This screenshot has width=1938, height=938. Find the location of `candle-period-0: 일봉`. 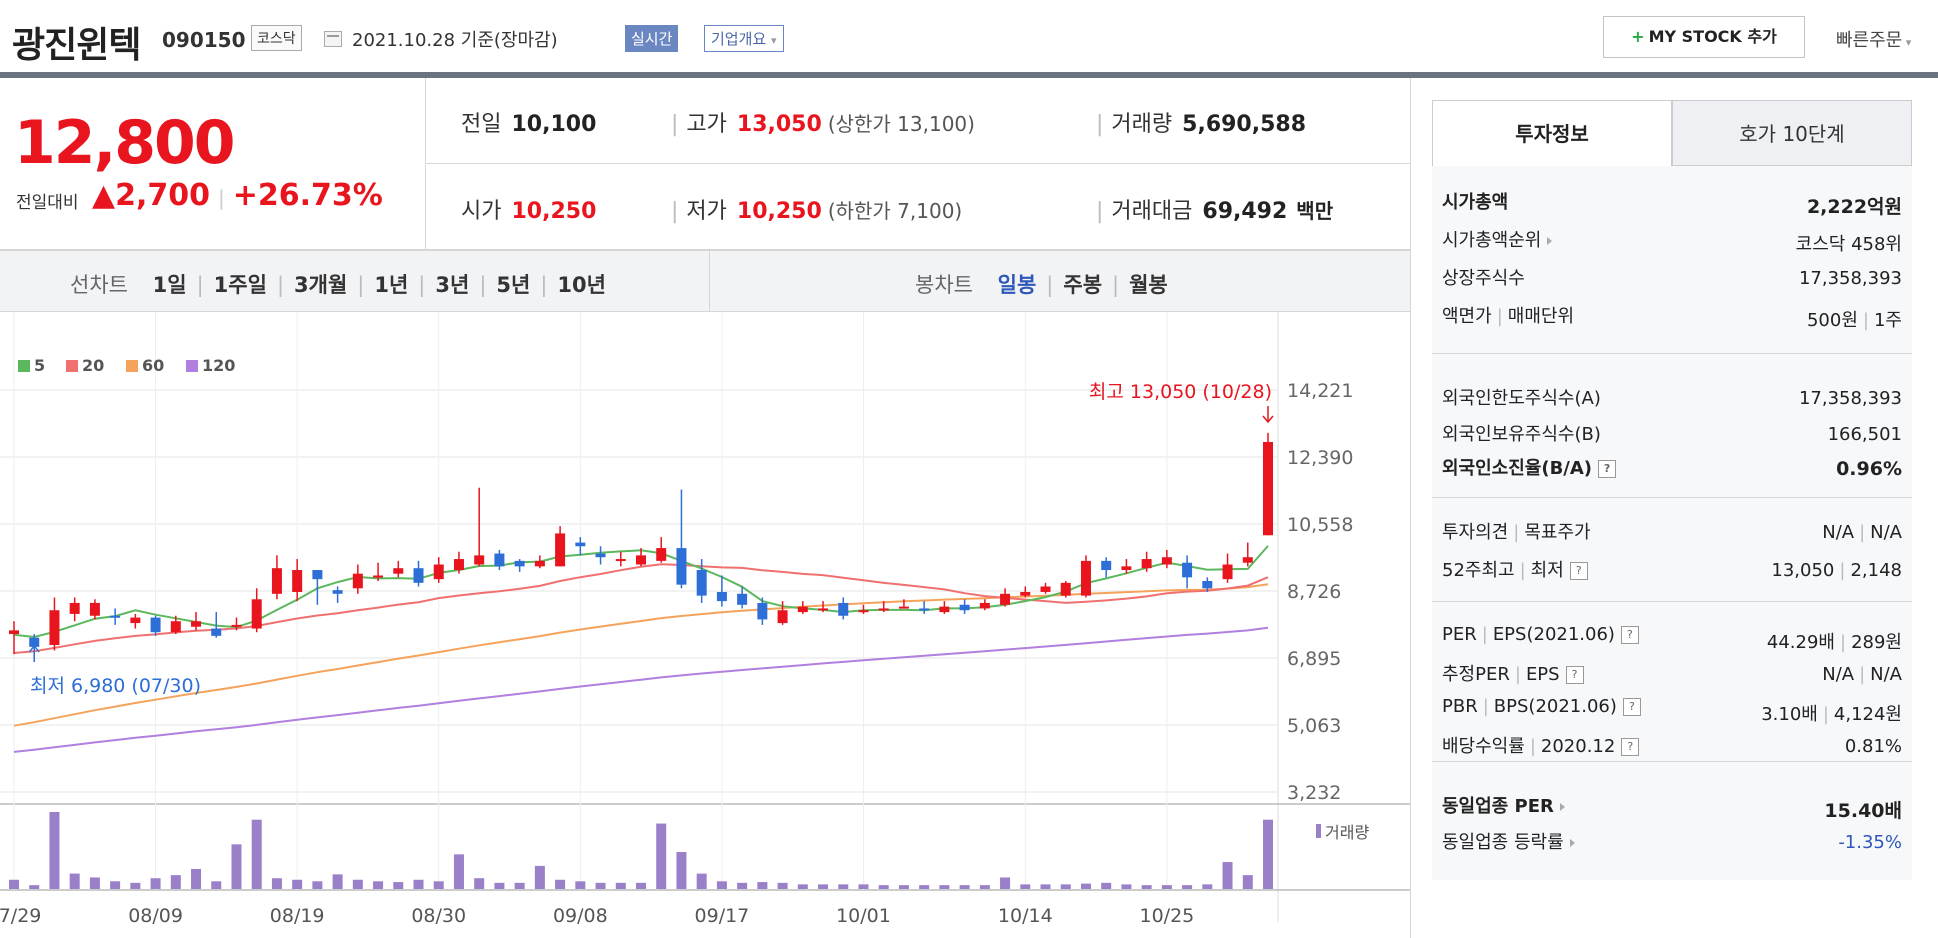

candle-period-0: 일봉 is located at coordinates (1017, 285).